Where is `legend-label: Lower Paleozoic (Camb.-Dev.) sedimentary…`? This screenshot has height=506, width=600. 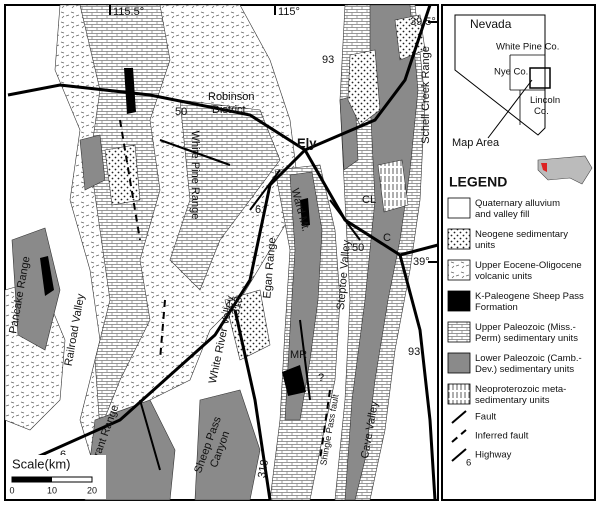
legend-label: Lower Paleozoic (Camb.-Dev.) sedimentary… is located at coordinates (528, 364).